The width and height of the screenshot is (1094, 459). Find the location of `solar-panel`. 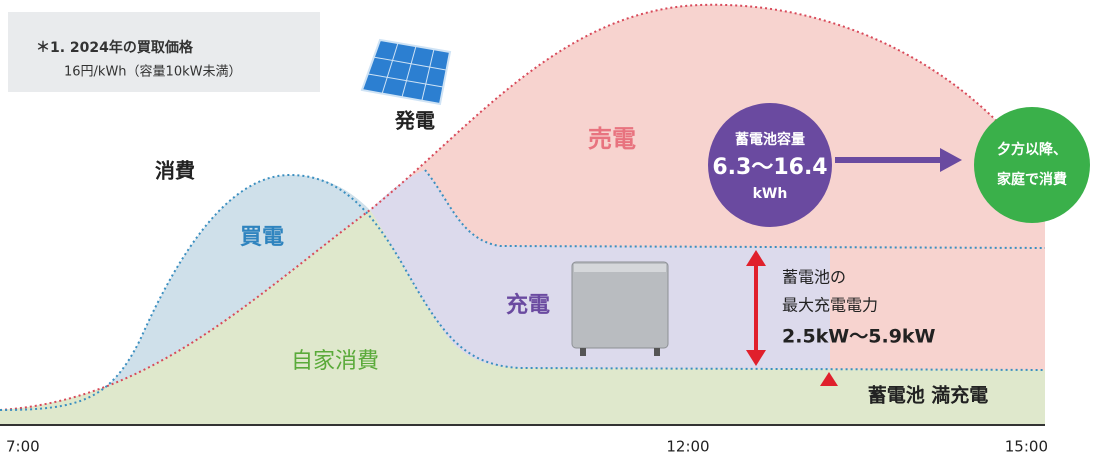

solar-panel is located at coordinates (406, 72).